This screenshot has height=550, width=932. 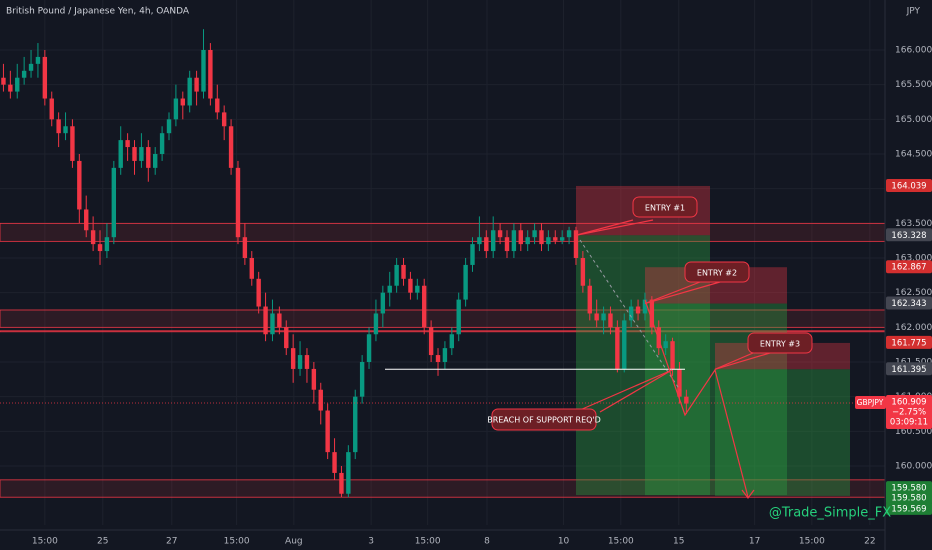 What do you see at coordinates (294, 542) in the screenshot?
I see `x-tick-label: Aug` at bounding box center [294, 542].